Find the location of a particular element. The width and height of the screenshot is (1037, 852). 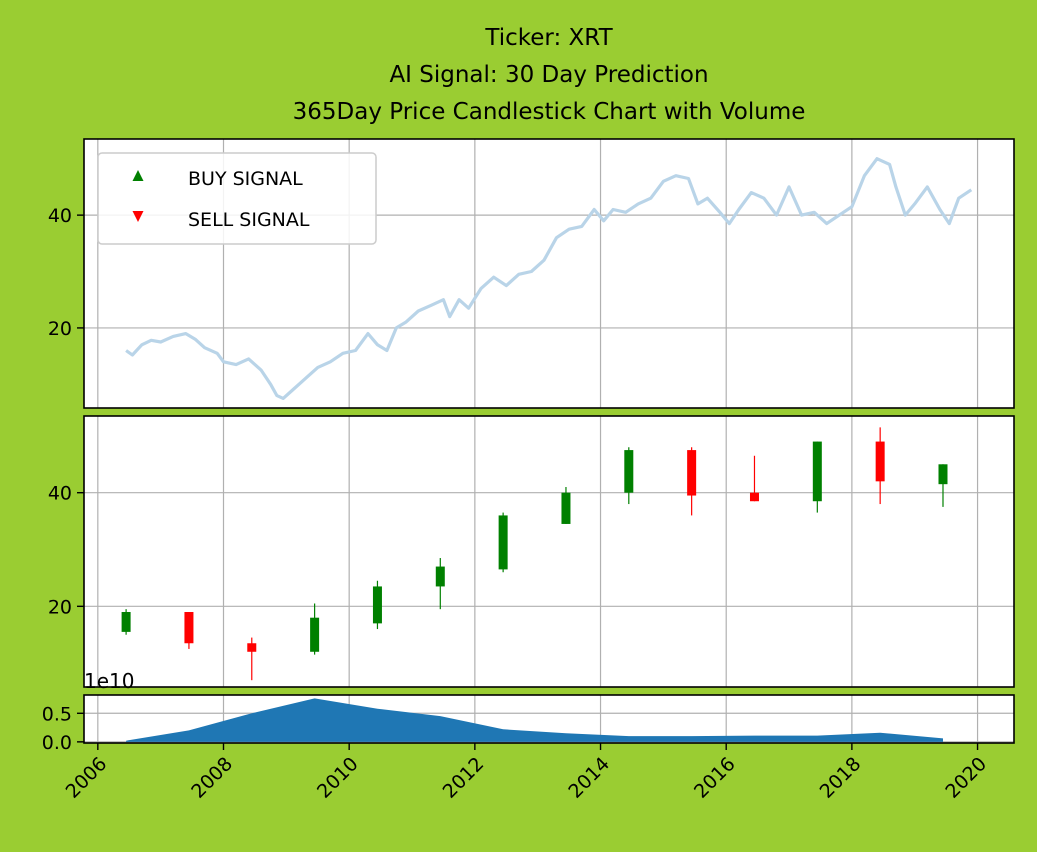

volume-plot-frame is located at coordinates (549, 719).